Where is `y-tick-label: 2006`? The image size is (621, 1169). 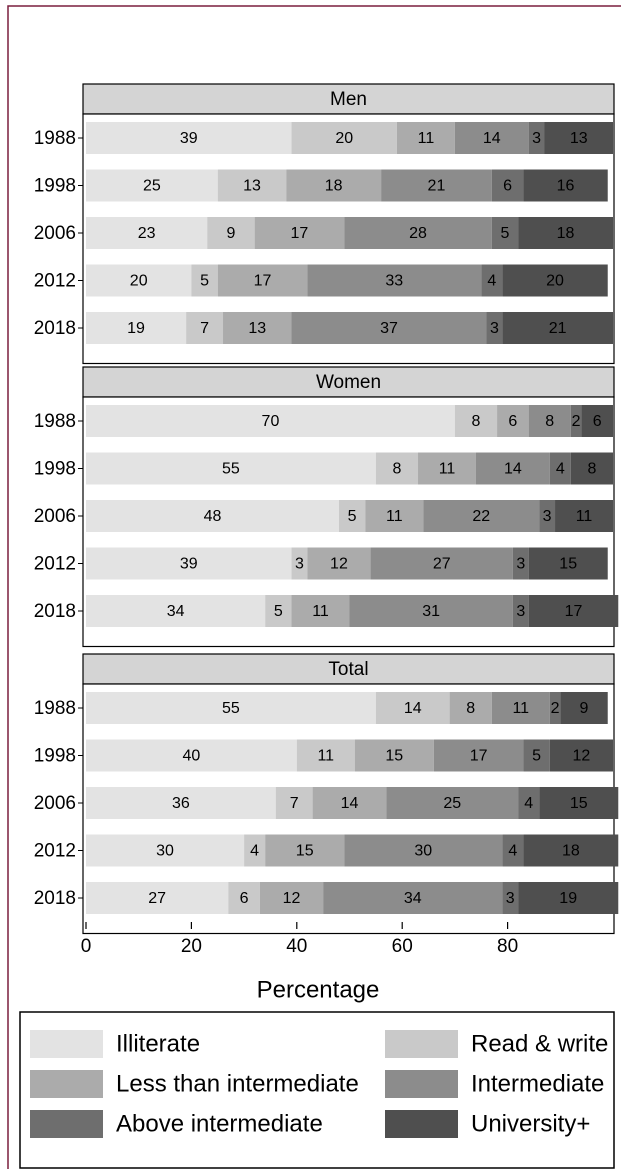 y-tick-label: 2006 is located at coordinates (55, 516).